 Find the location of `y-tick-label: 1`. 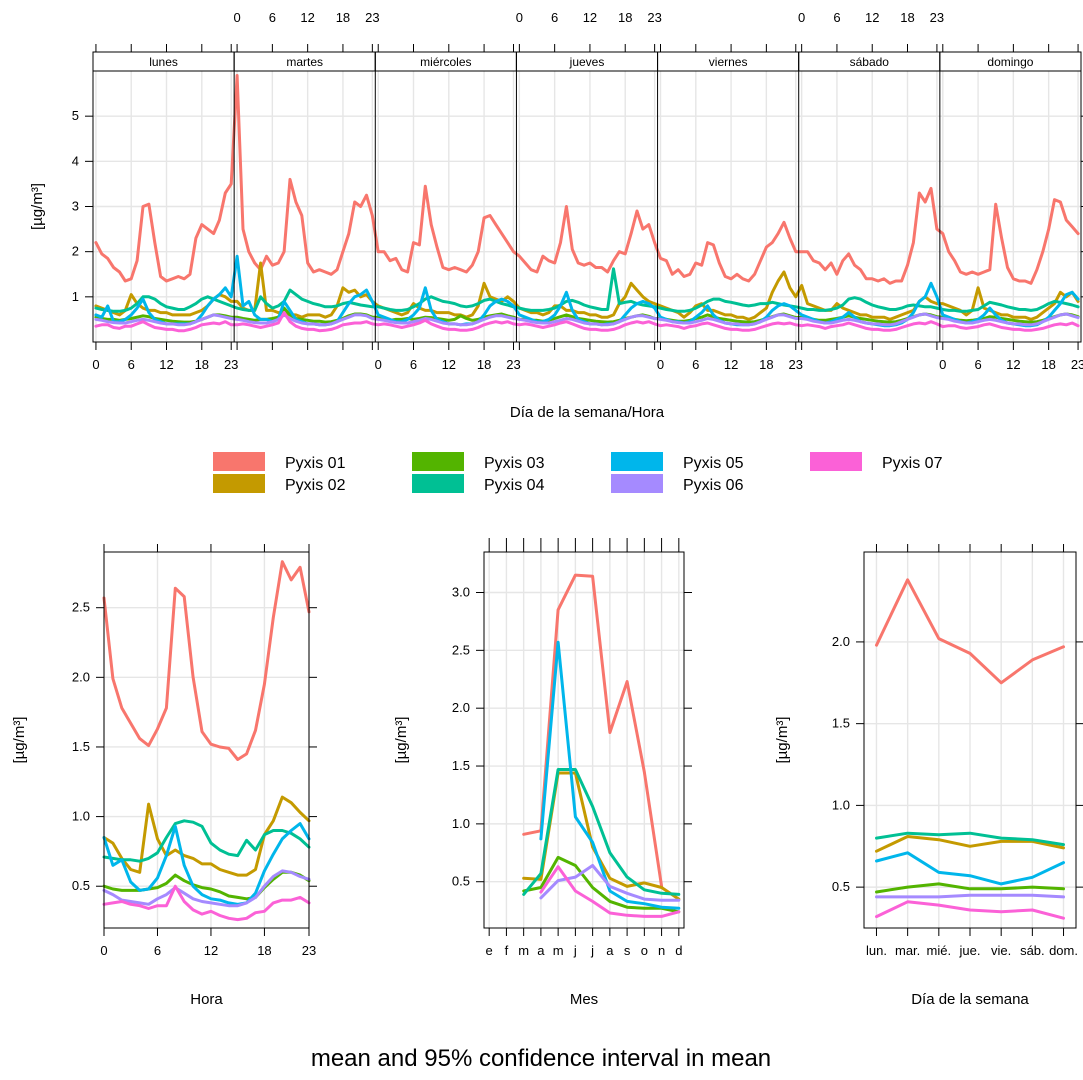

y-tick-label: 1 is located at coordinates (75, 296).